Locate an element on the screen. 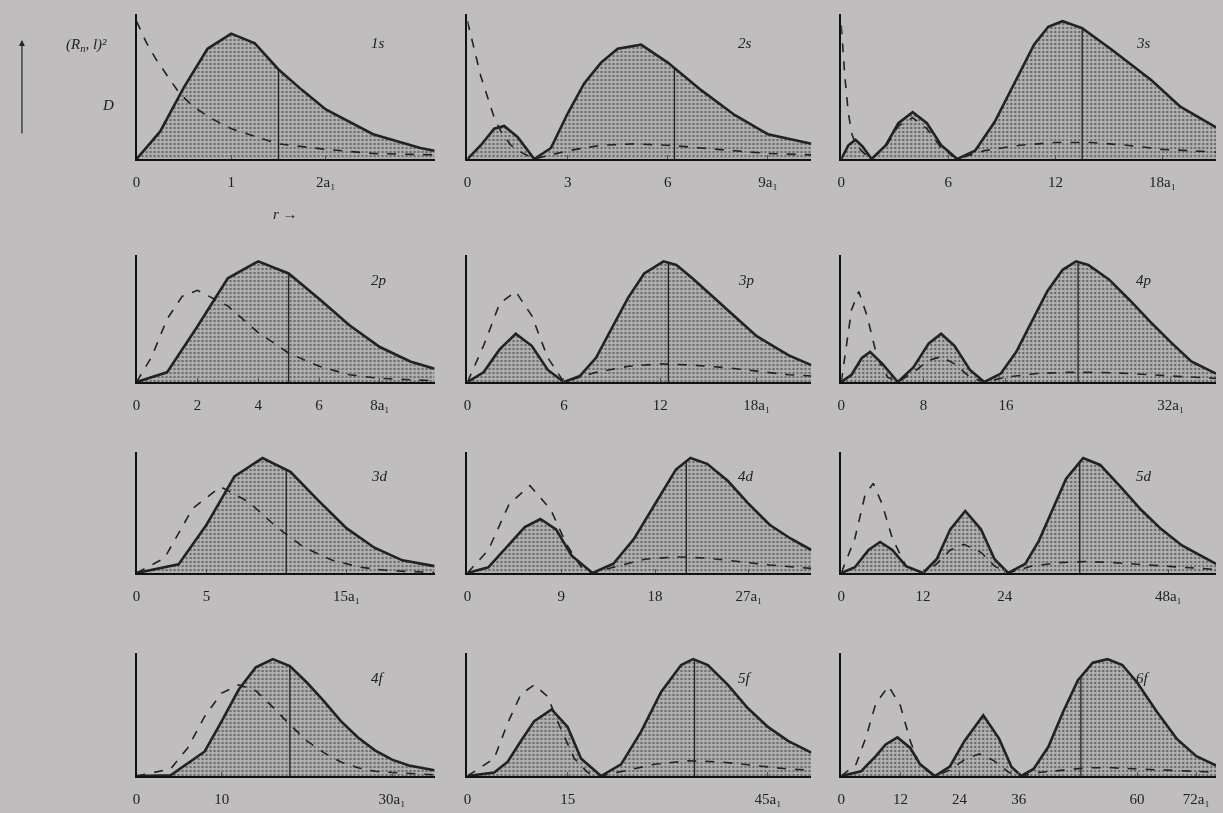 The height and width of the screenshot is (813, 1223). text: 3s is located at coordinates (1143, 43).